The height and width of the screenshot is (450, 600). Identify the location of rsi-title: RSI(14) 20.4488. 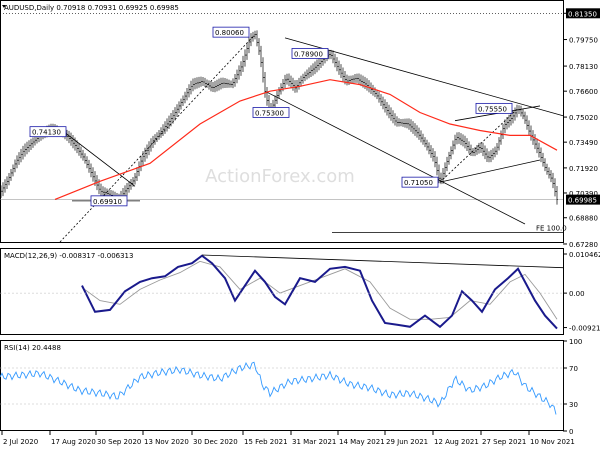
(32, 348).